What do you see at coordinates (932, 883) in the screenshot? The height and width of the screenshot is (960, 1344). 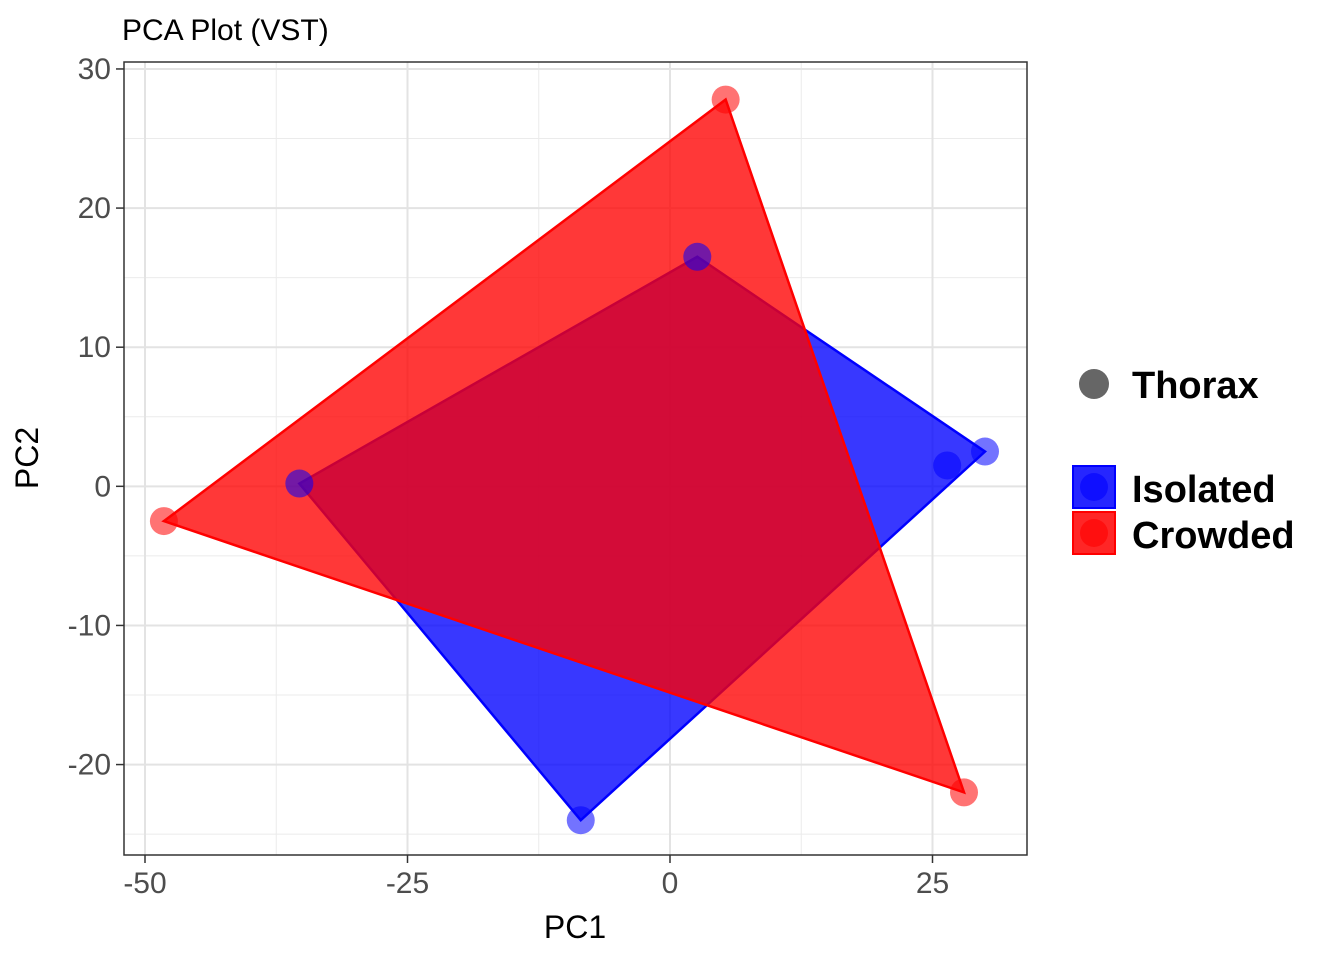 I see `x-tick-label: 25` at bounding box center [932, 883].